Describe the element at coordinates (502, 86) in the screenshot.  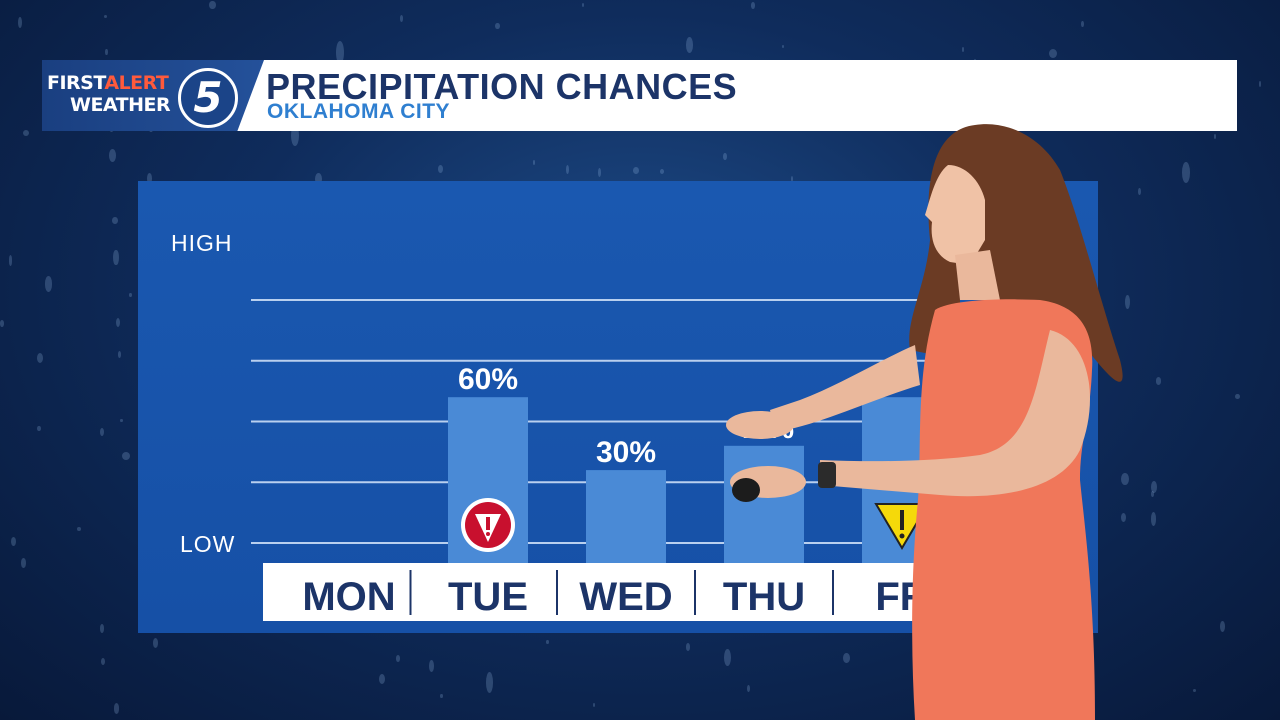
I see `page-title: PRECIPITATION CHANCES` at that location.